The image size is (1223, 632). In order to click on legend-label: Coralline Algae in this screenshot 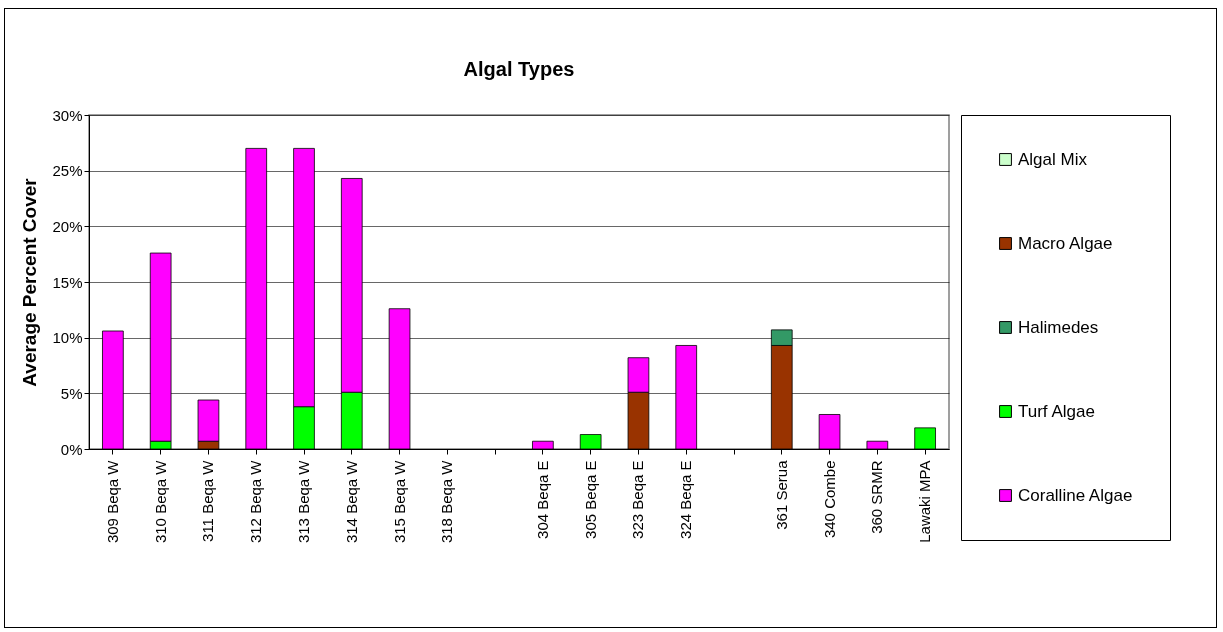, I will do `click(1075, 495)`.